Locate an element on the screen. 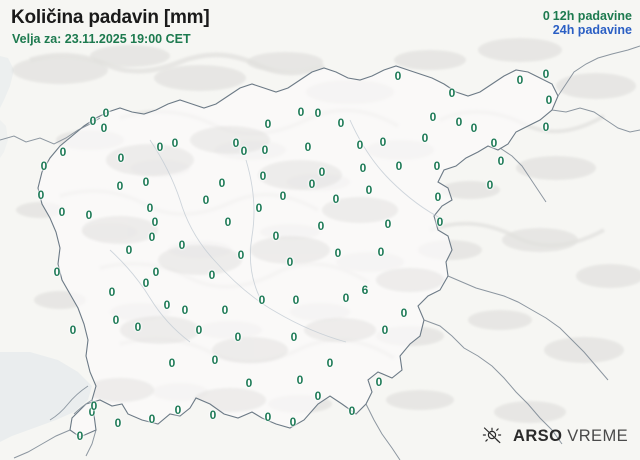  brand-text: ARSO VREME is located at coordinates (570, 436).